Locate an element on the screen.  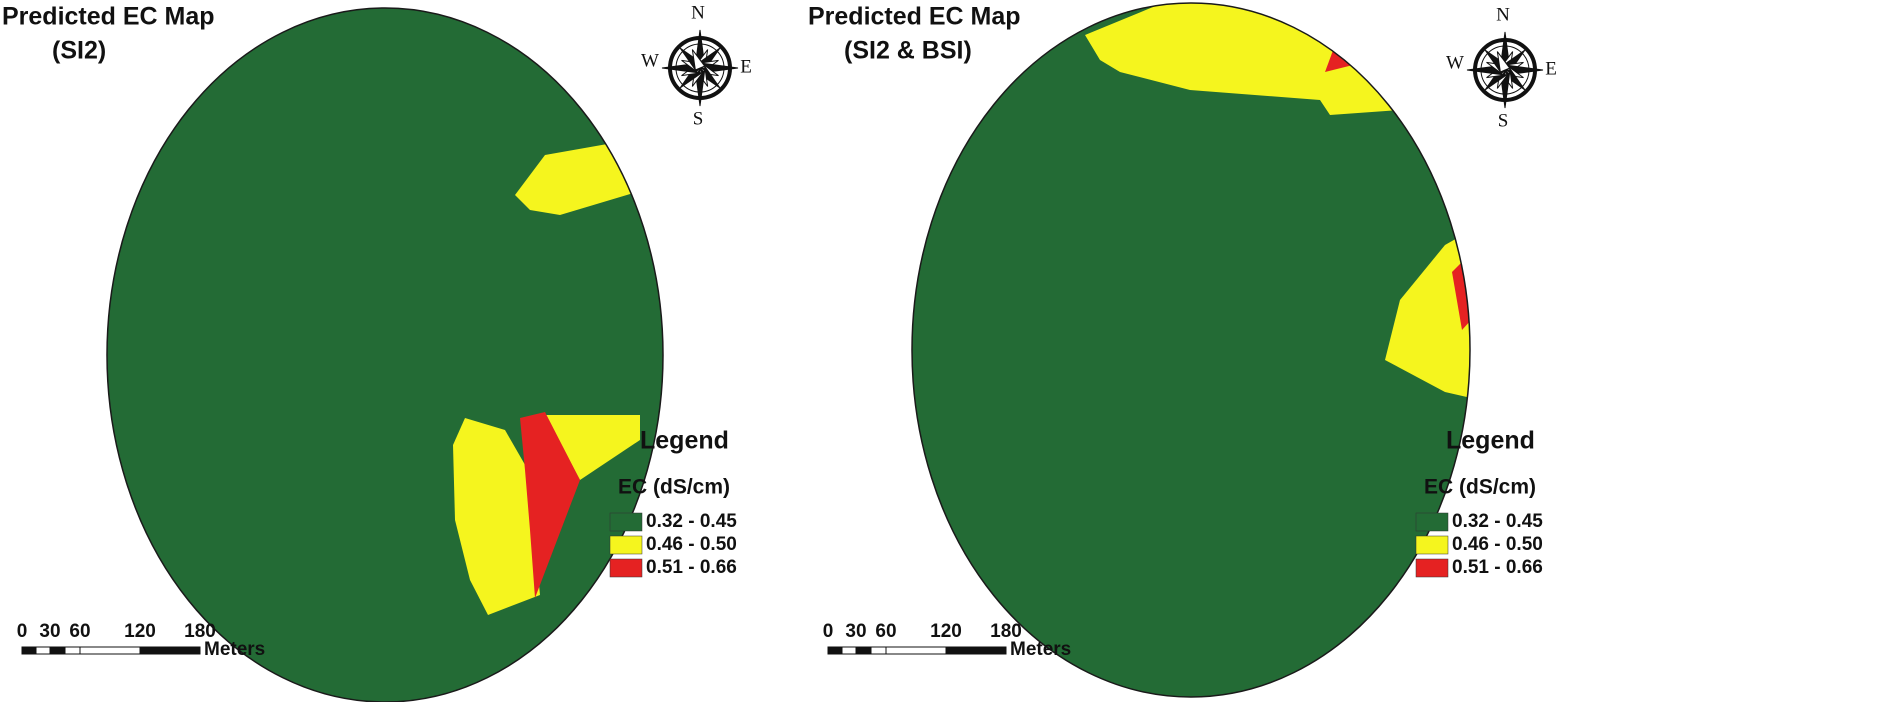
map-subtitle: (SI2 & BSI) is located at coordinates (908, 51).